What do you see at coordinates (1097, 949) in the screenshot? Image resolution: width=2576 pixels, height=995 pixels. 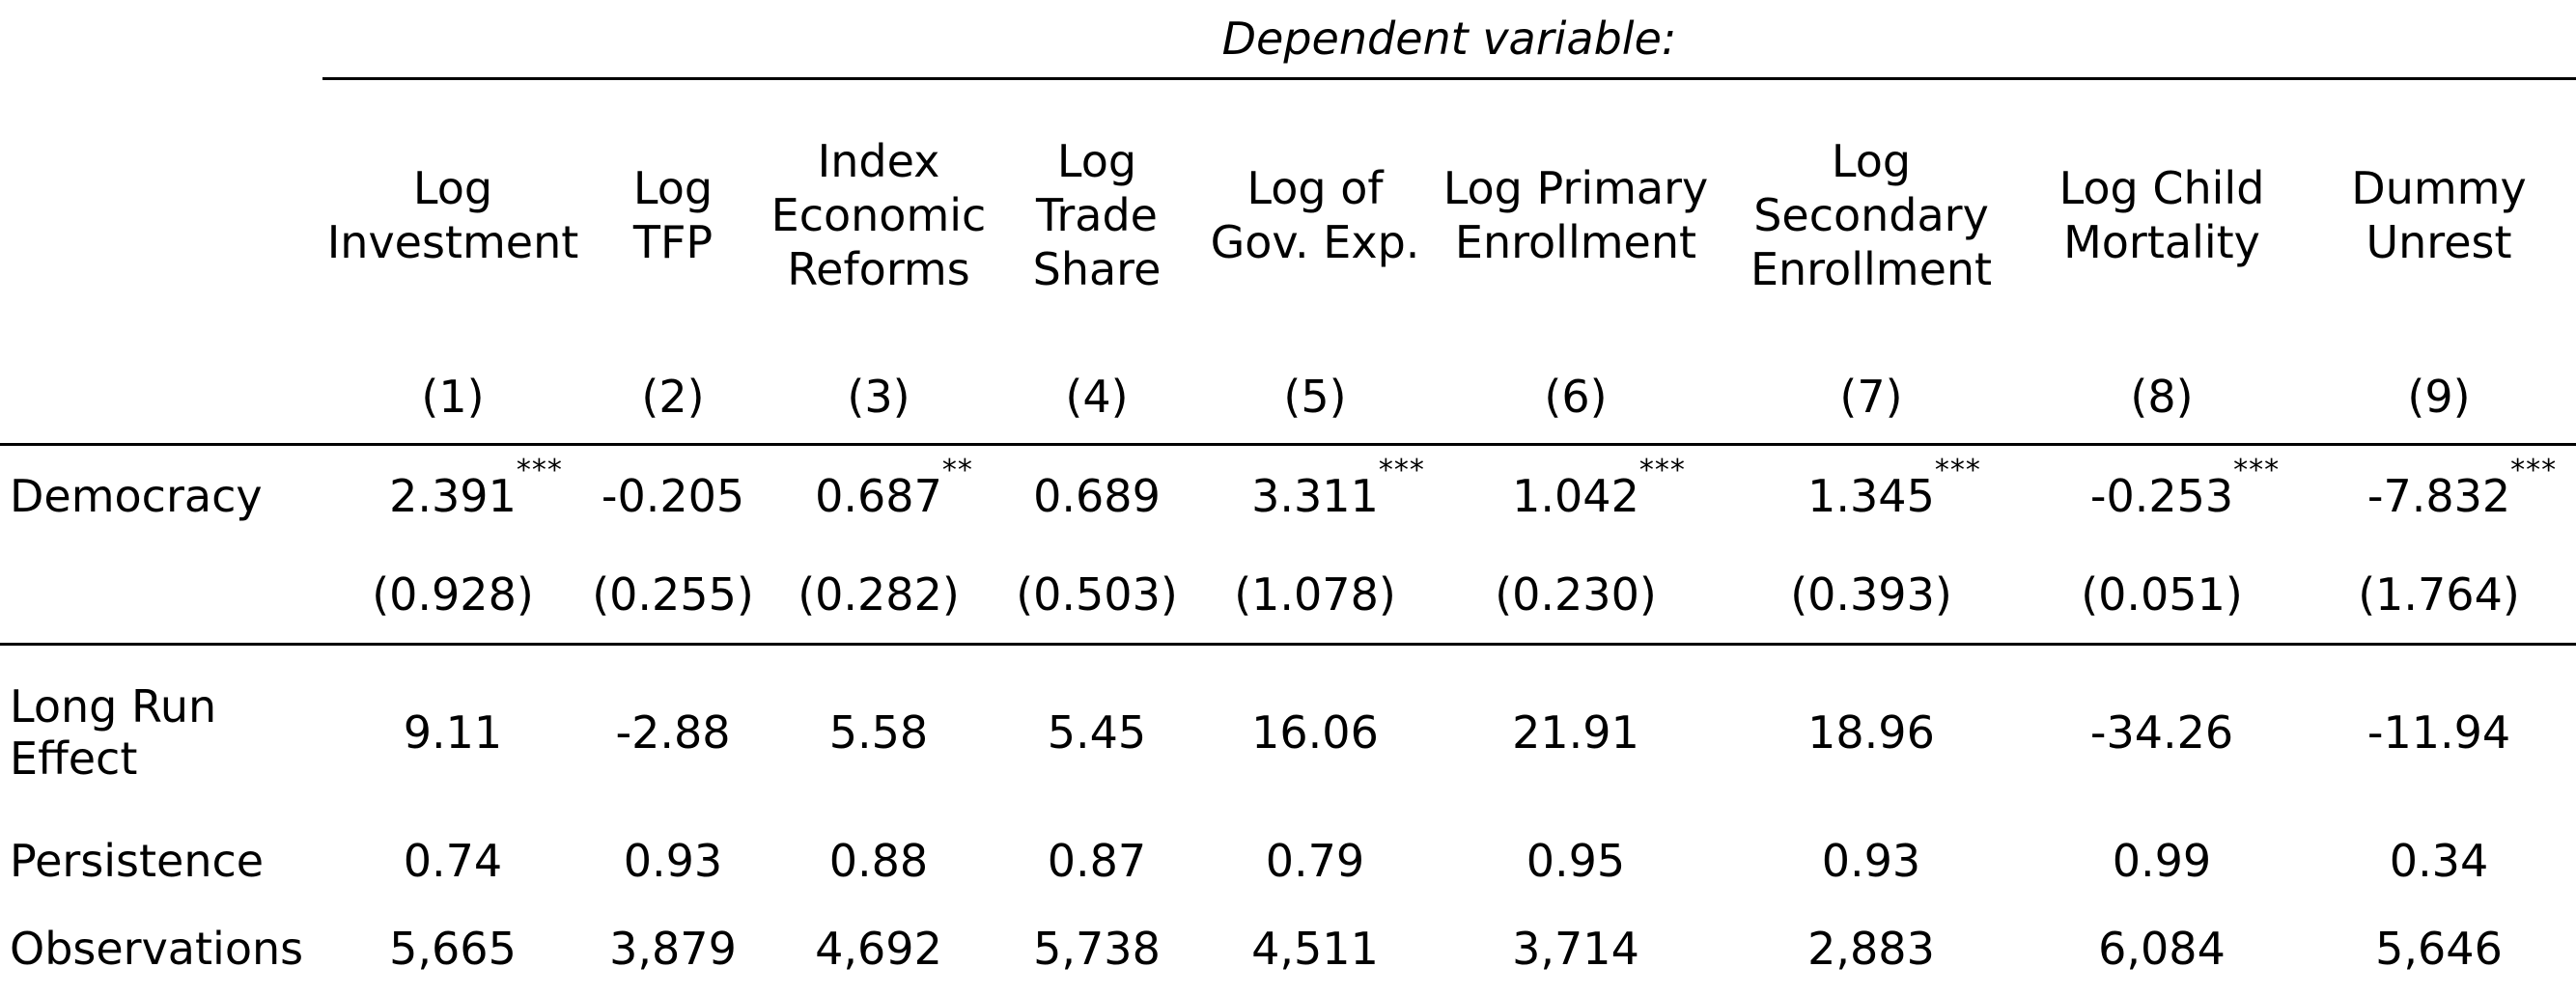 I see `observations-4: 5,738` at bounding box center [1097, 949].